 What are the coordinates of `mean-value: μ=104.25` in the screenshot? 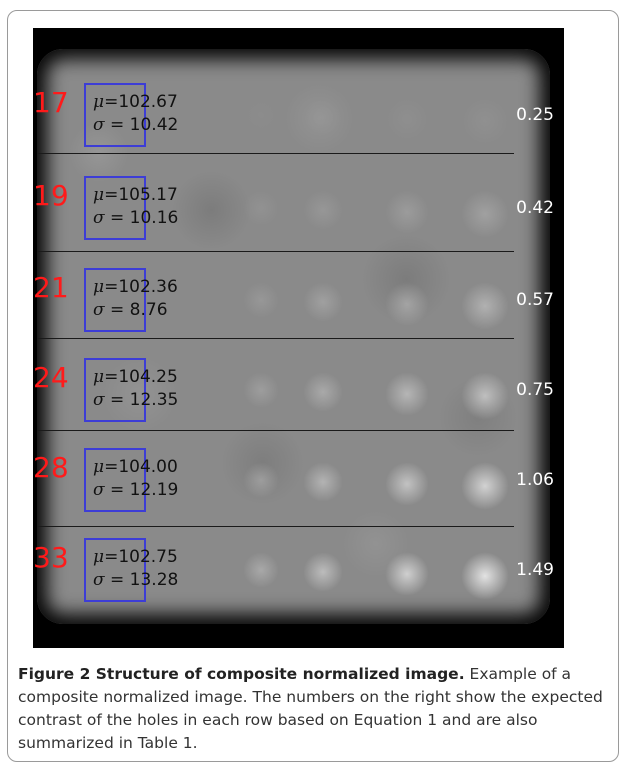 It's located at (135, 377).